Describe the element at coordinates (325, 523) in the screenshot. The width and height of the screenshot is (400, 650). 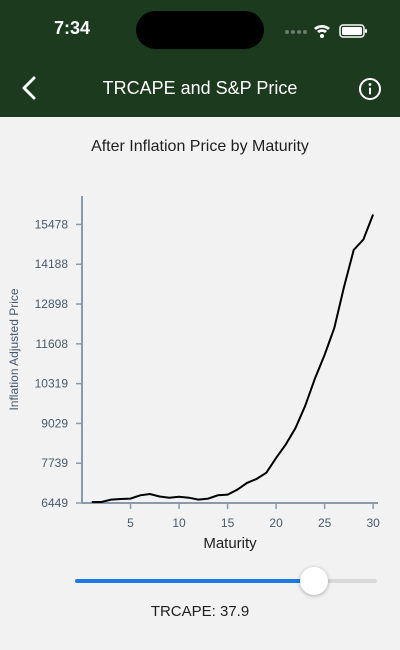
I see `x-tick-label: 25` at that location.